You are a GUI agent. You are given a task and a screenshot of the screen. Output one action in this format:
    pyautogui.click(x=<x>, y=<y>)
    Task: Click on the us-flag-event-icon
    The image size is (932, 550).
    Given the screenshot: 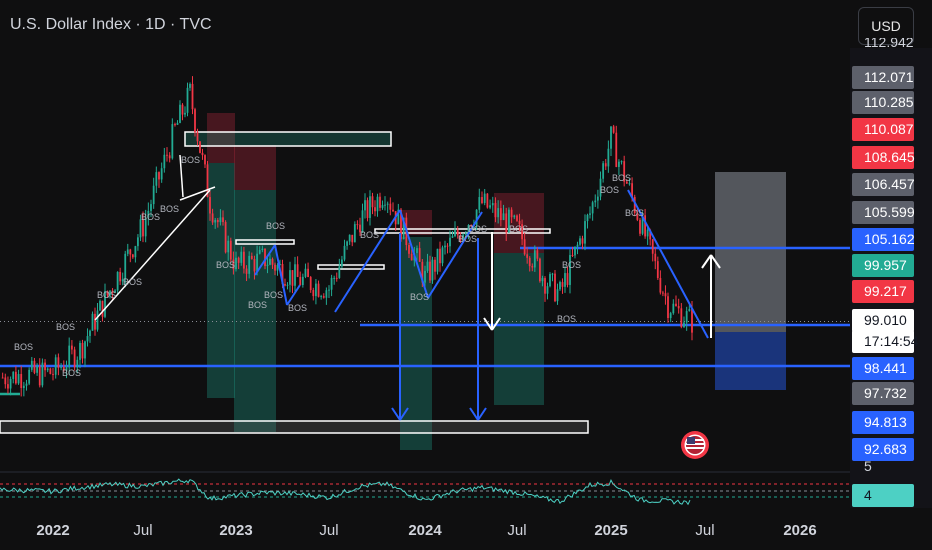 What is the action you would take?
    pyautogui.click(x=695, y=445)
    